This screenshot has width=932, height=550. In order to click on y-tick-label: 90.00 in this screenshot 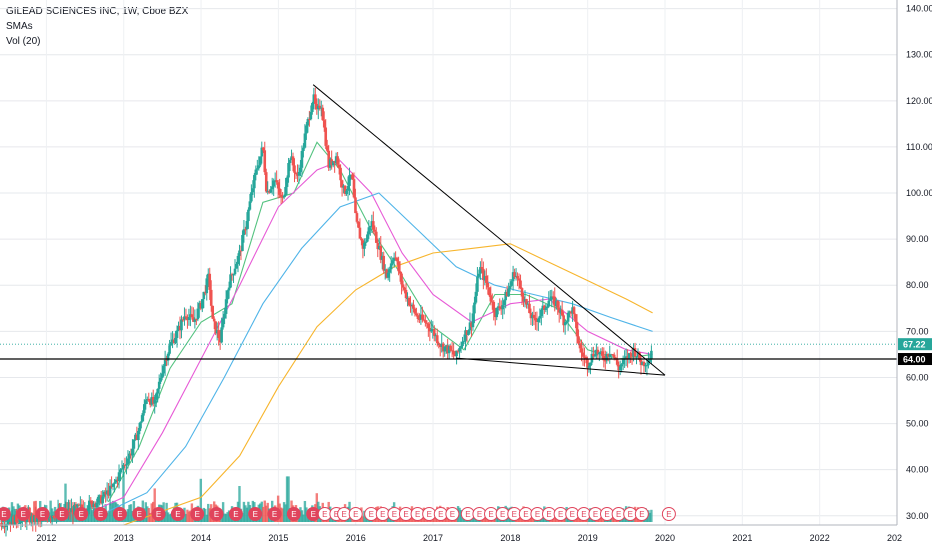, I will do `click(917, 239)`.